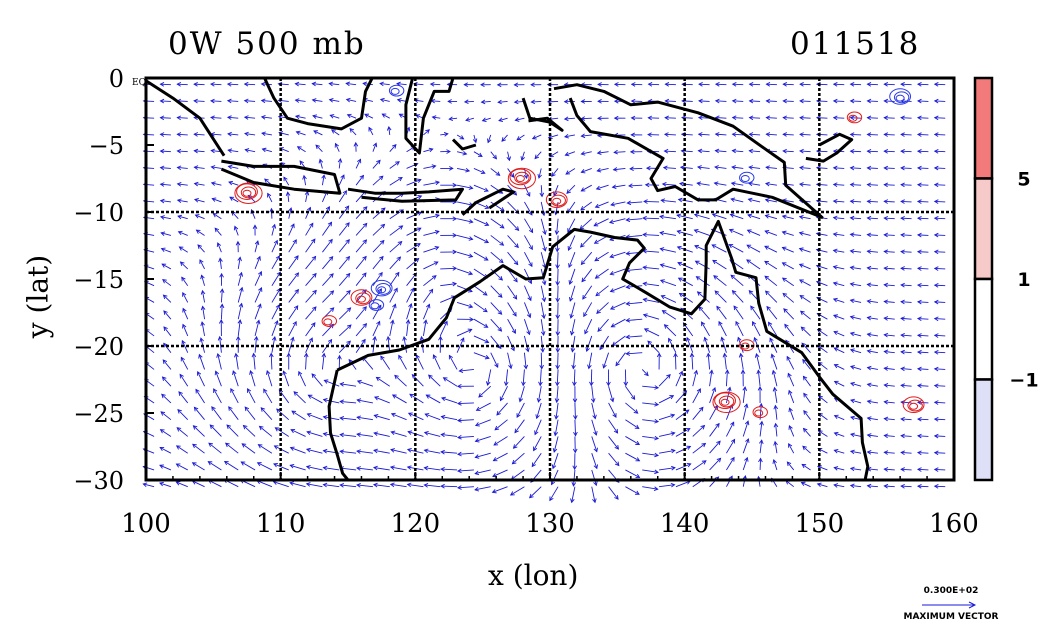 The image size is (1056, 631). What do you see at coordinates (1023, 280) in the screenshot?
I see `colorbar-label: 1` at bounding box center [1023, 280].